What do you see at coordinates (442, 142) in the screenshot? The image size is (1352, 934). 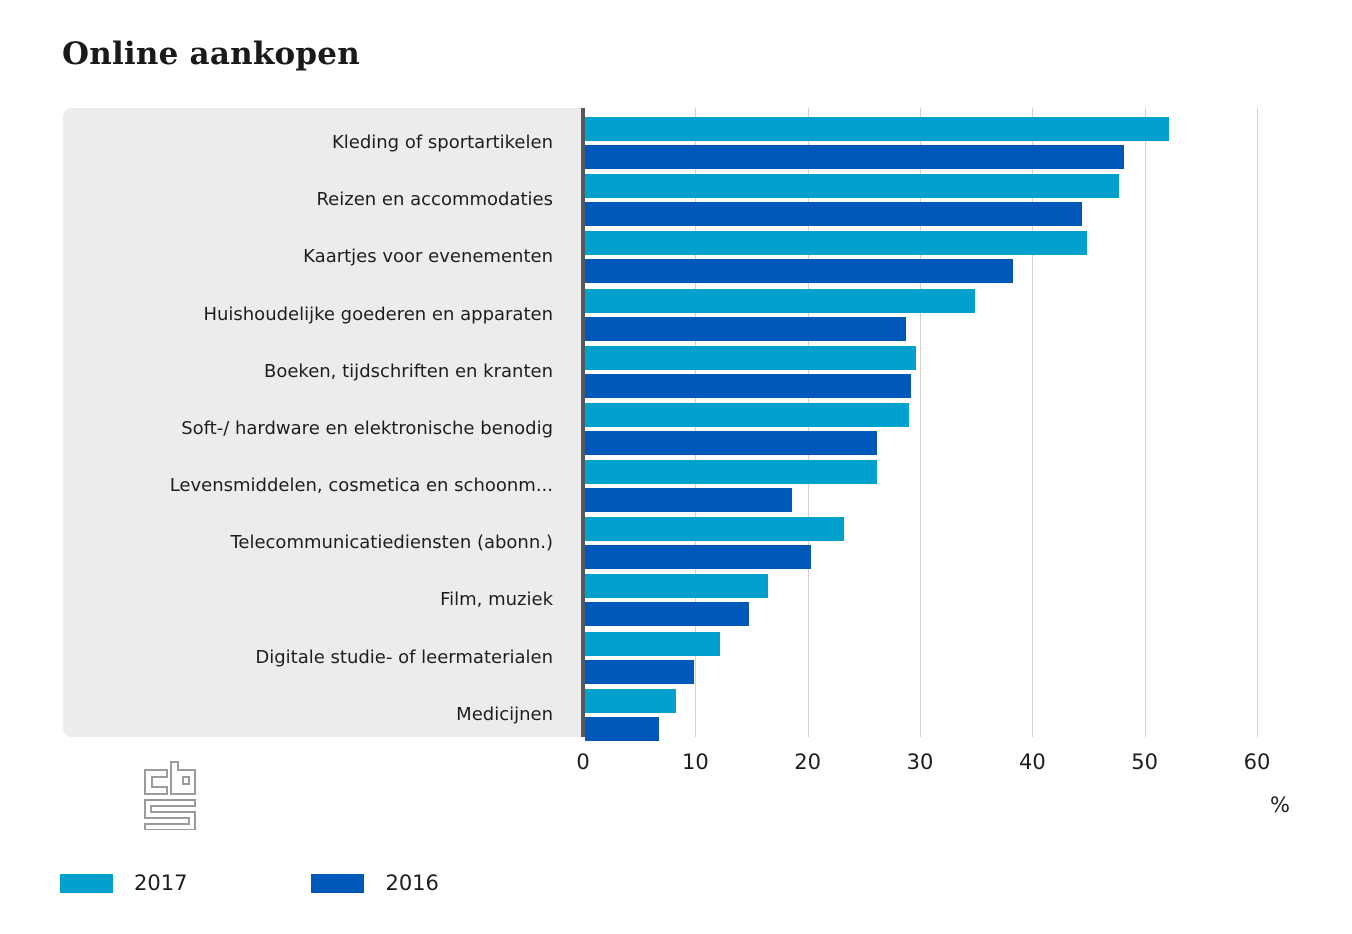 I see `category-label: Kleding of sportartikelen` at bounding box center [442, 142].